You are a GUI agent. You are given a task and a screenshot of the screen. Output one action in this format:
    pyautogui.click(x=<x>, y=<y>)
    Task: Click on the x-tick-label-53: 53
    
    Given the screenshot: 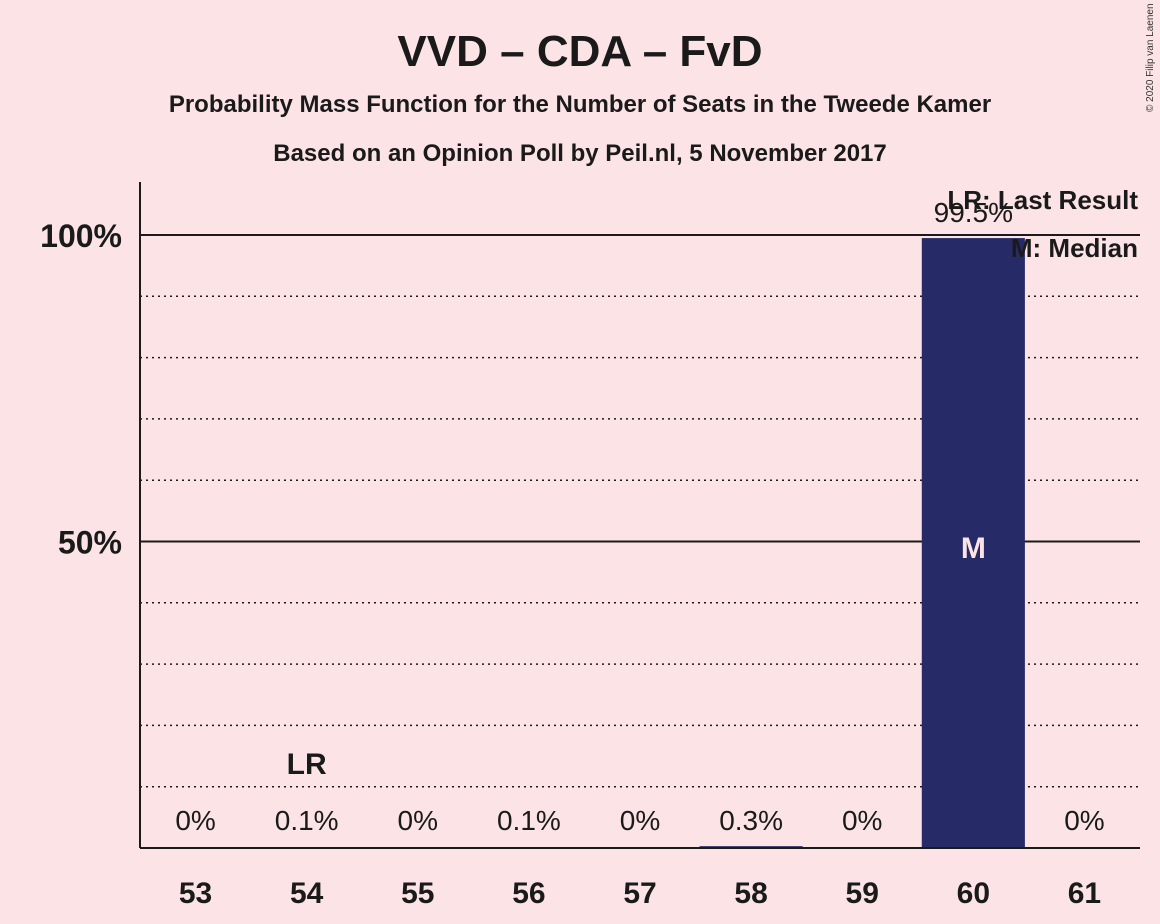 What is the action you would take?
    pyautogui.click(x=195, y=893)
    